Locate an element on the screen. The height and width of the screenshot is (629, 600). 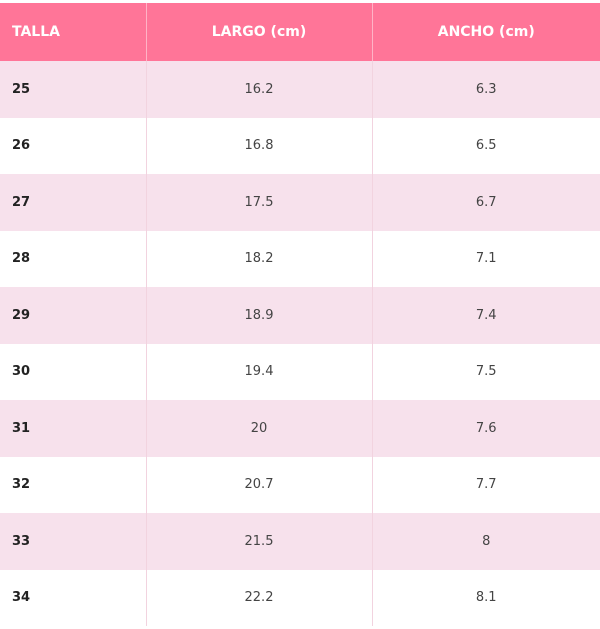
measure-cell: 22.2 is located at coordinates (259, 597).